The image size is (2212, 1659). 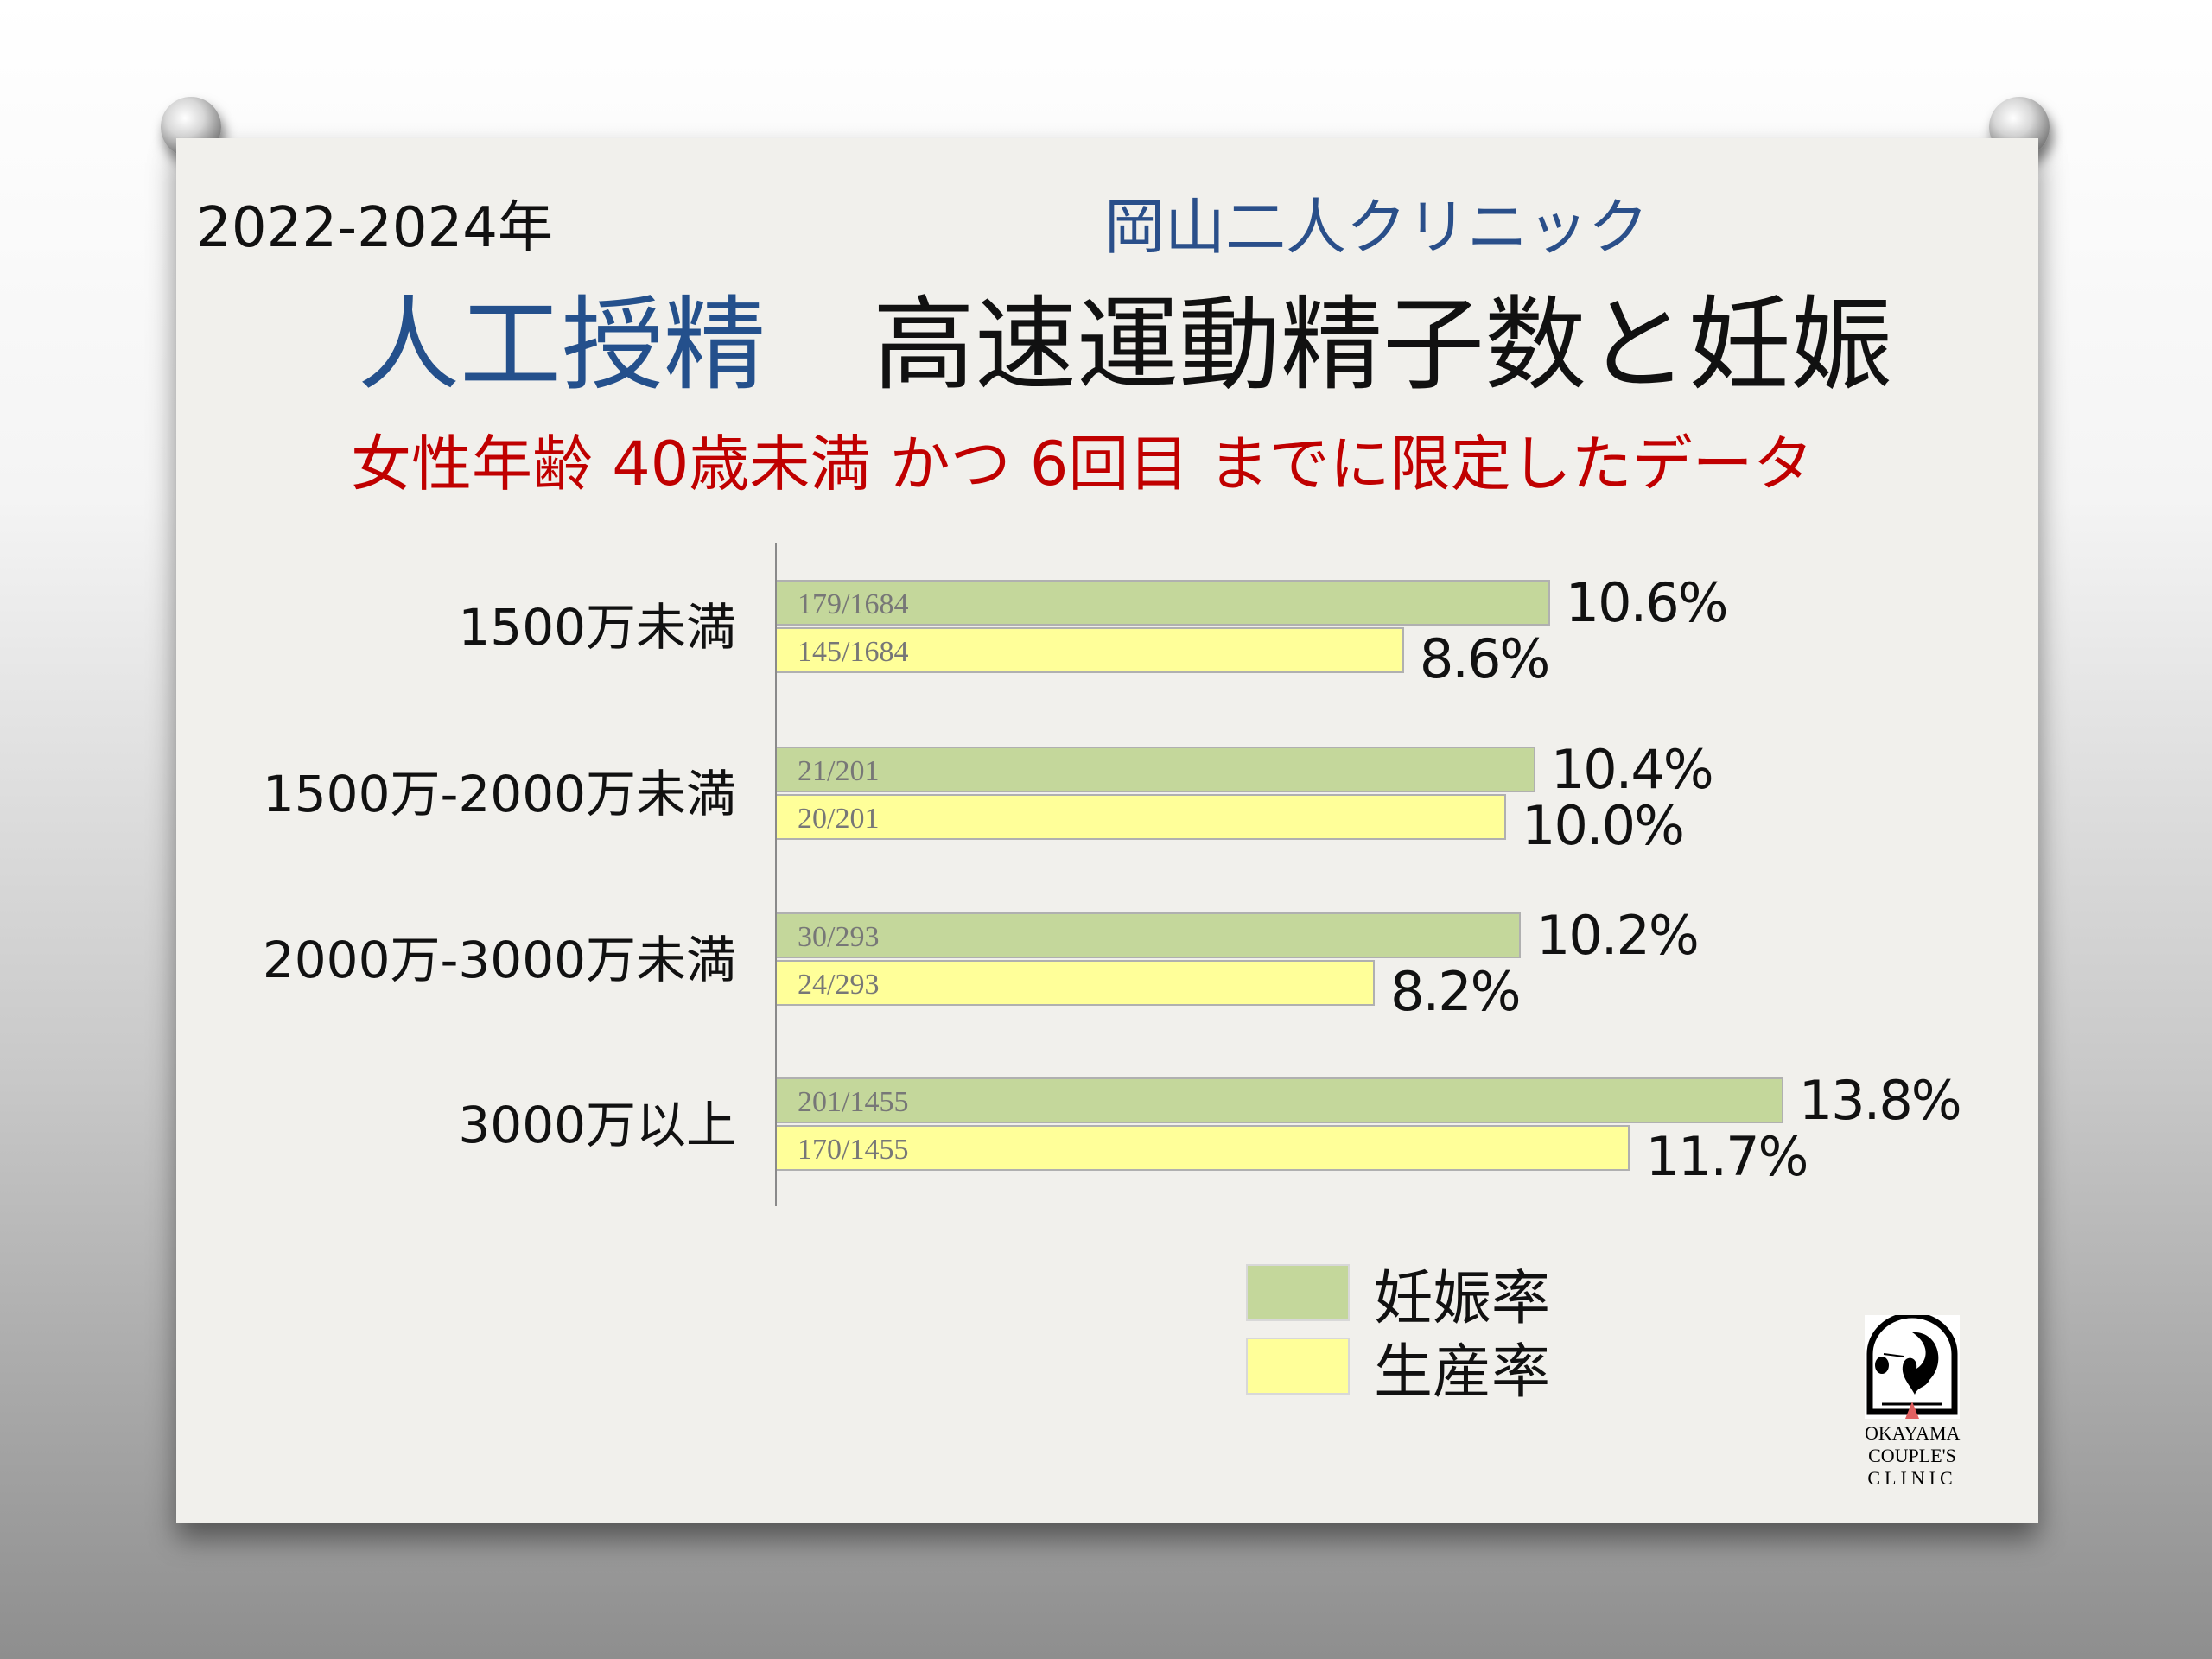 What do you see at coordinates (1156, 769) in the screenshot?
I see `bar-pregnancy-rate: 21/201` at bounding box center [1156, 769].